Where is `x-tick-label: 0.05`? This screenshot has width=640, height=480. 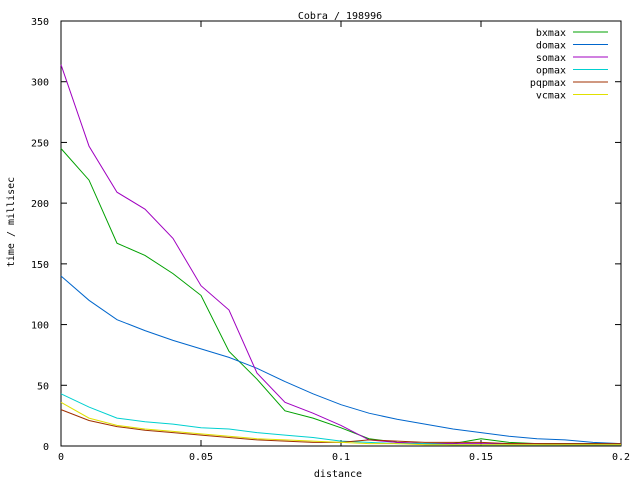 x-tick-label: 0.05 is located at coordinates (201, 457).